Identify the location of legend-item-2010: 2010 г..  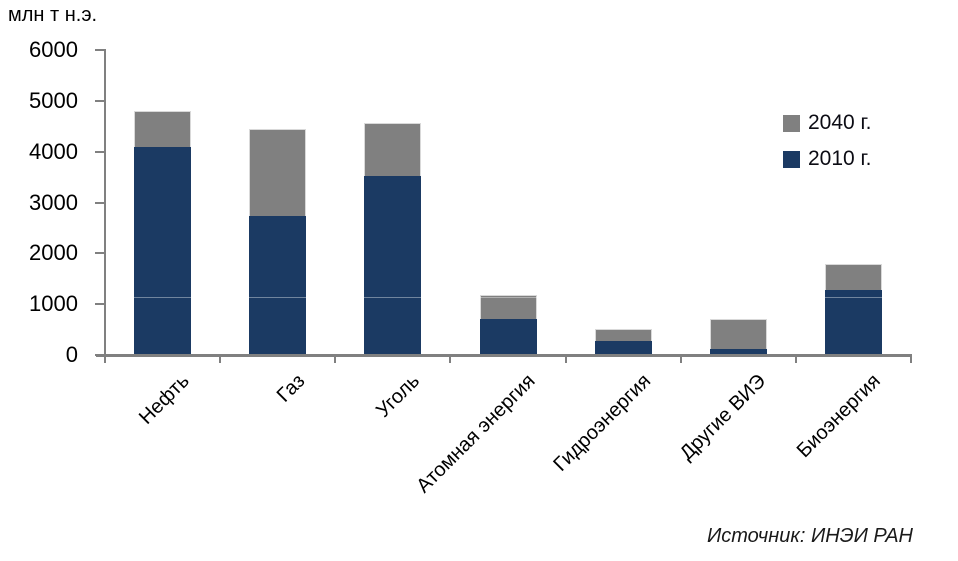
(827, 158).